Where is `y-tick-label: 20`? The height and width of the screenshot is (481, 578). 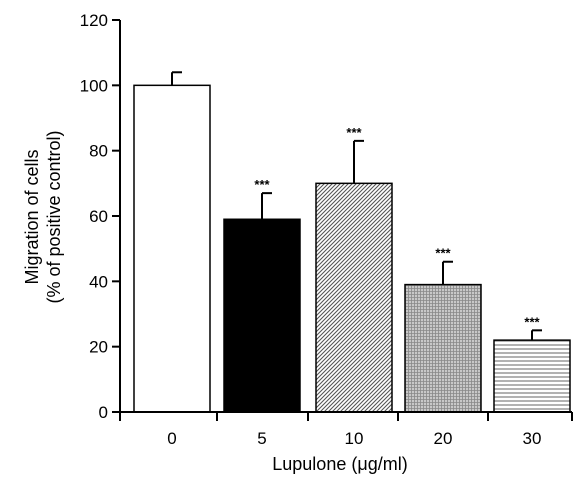
y-tick-label: 20 is located at coordinates (98, 347).